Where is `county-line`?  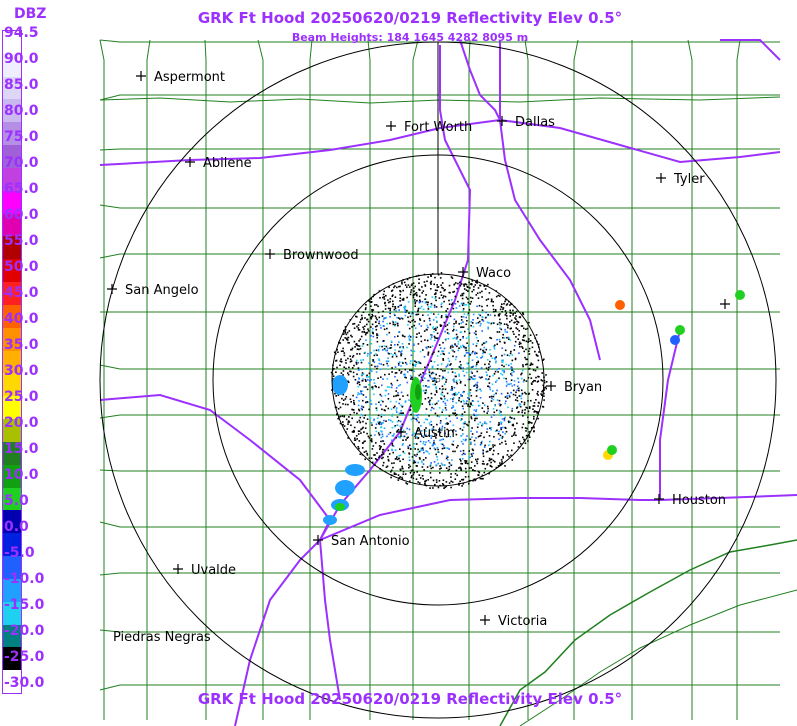
county-line is located at coordinates (439, 687).